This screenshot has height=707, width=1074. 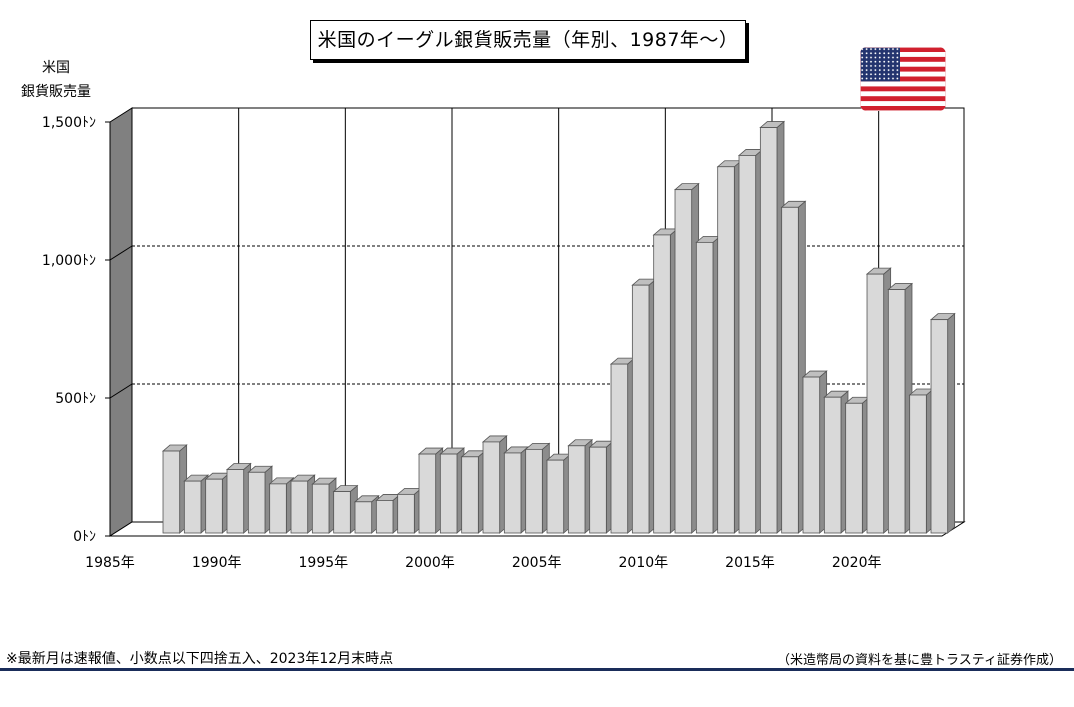 I want to click on bar-face-2006, so click(x=576, y=489).